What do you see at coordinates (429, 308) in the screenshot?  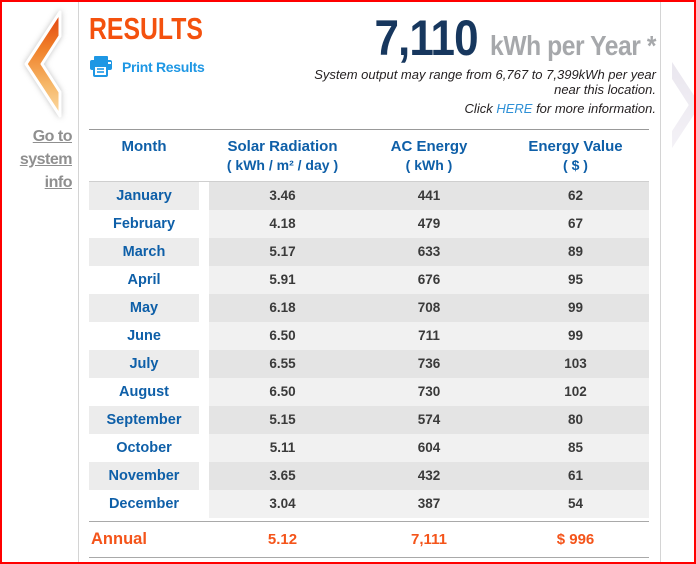 I see `ac-energy-cell: 708` at bounding box center [429, 308].